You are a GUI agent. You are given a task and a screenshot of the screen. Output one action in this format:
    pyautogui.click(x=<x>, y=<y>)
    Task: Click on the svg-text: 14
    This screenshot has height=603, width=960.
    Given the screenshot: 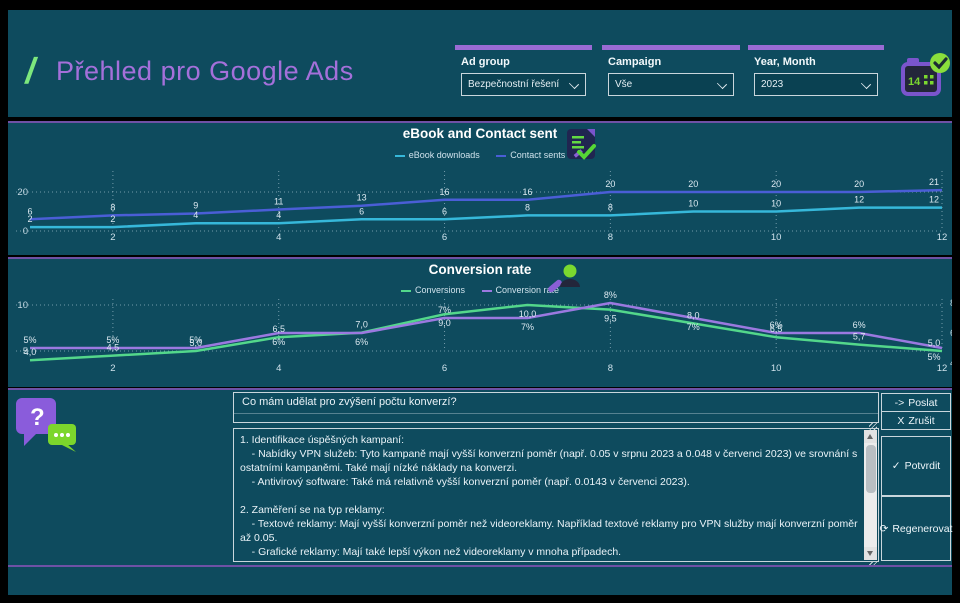 What is the action you would take?
    pyautogui.click(x=914, y=82)
    